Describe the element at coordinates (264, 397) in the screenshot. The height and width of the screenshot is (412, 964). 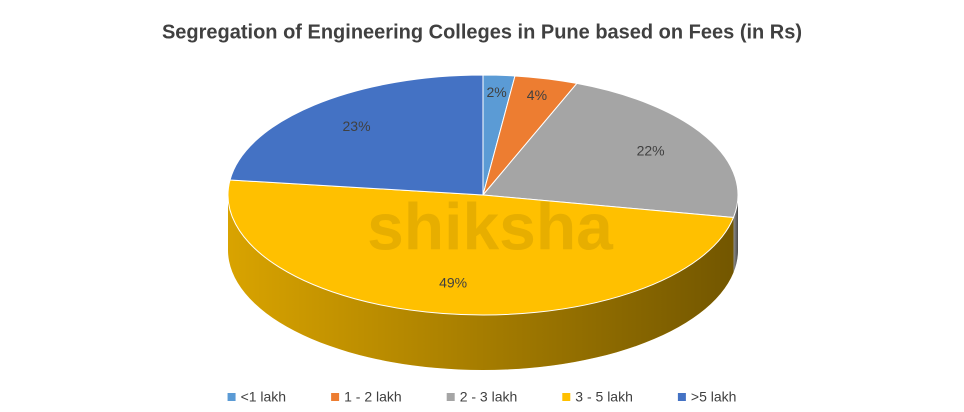
I see `legend-label: <1 lakh` at that location.